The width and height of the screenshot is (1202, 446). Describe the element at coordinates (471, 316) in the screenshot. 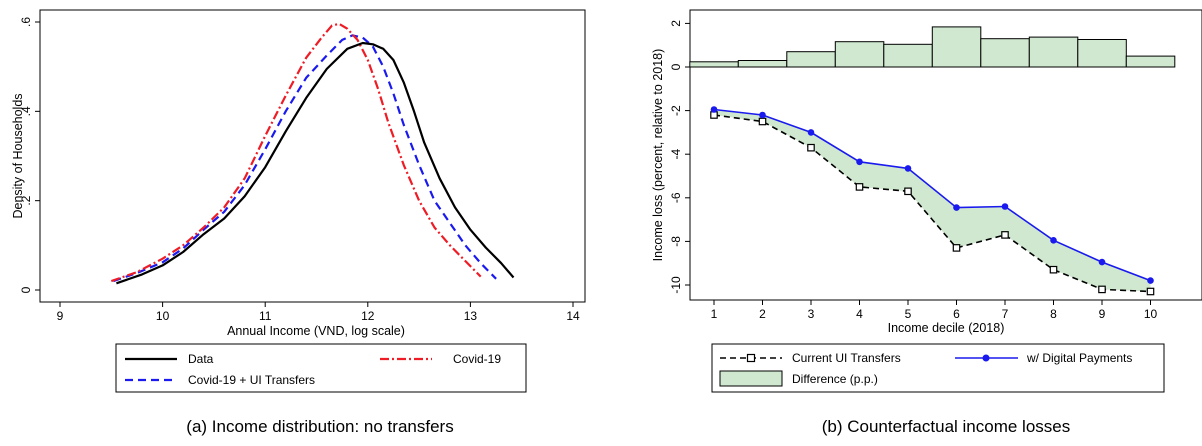

I see `left-x-tick-label: 13` at that location.